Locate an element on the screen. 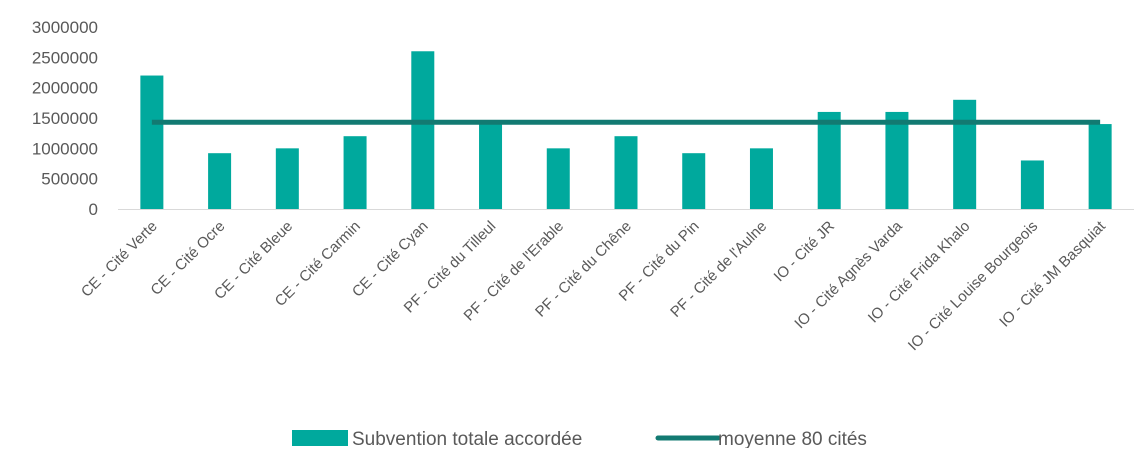 The width and height of the screenshot is (1141, 453). legend-swatch-bar is located at coordinates (320, 438).